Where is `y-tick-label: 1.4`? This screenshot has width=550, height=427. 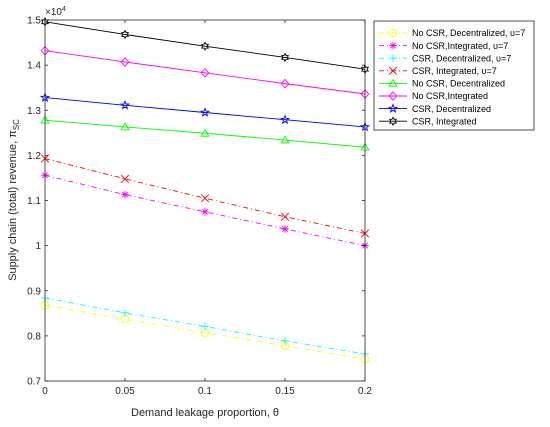
y-tick-label: 1.4 is located at coordinates (34, 66).